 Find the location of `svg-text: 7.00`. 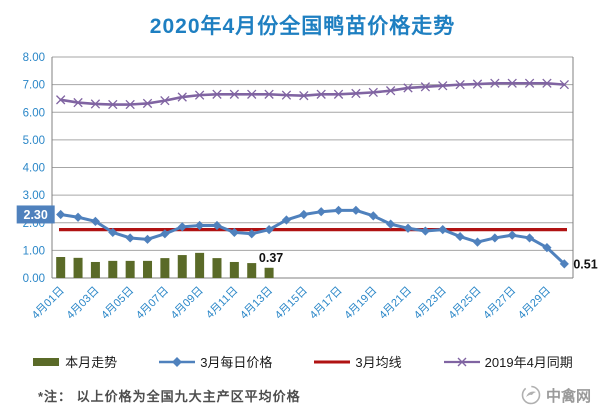

svg-text: 7.00 is located at coordinates (34, 86).